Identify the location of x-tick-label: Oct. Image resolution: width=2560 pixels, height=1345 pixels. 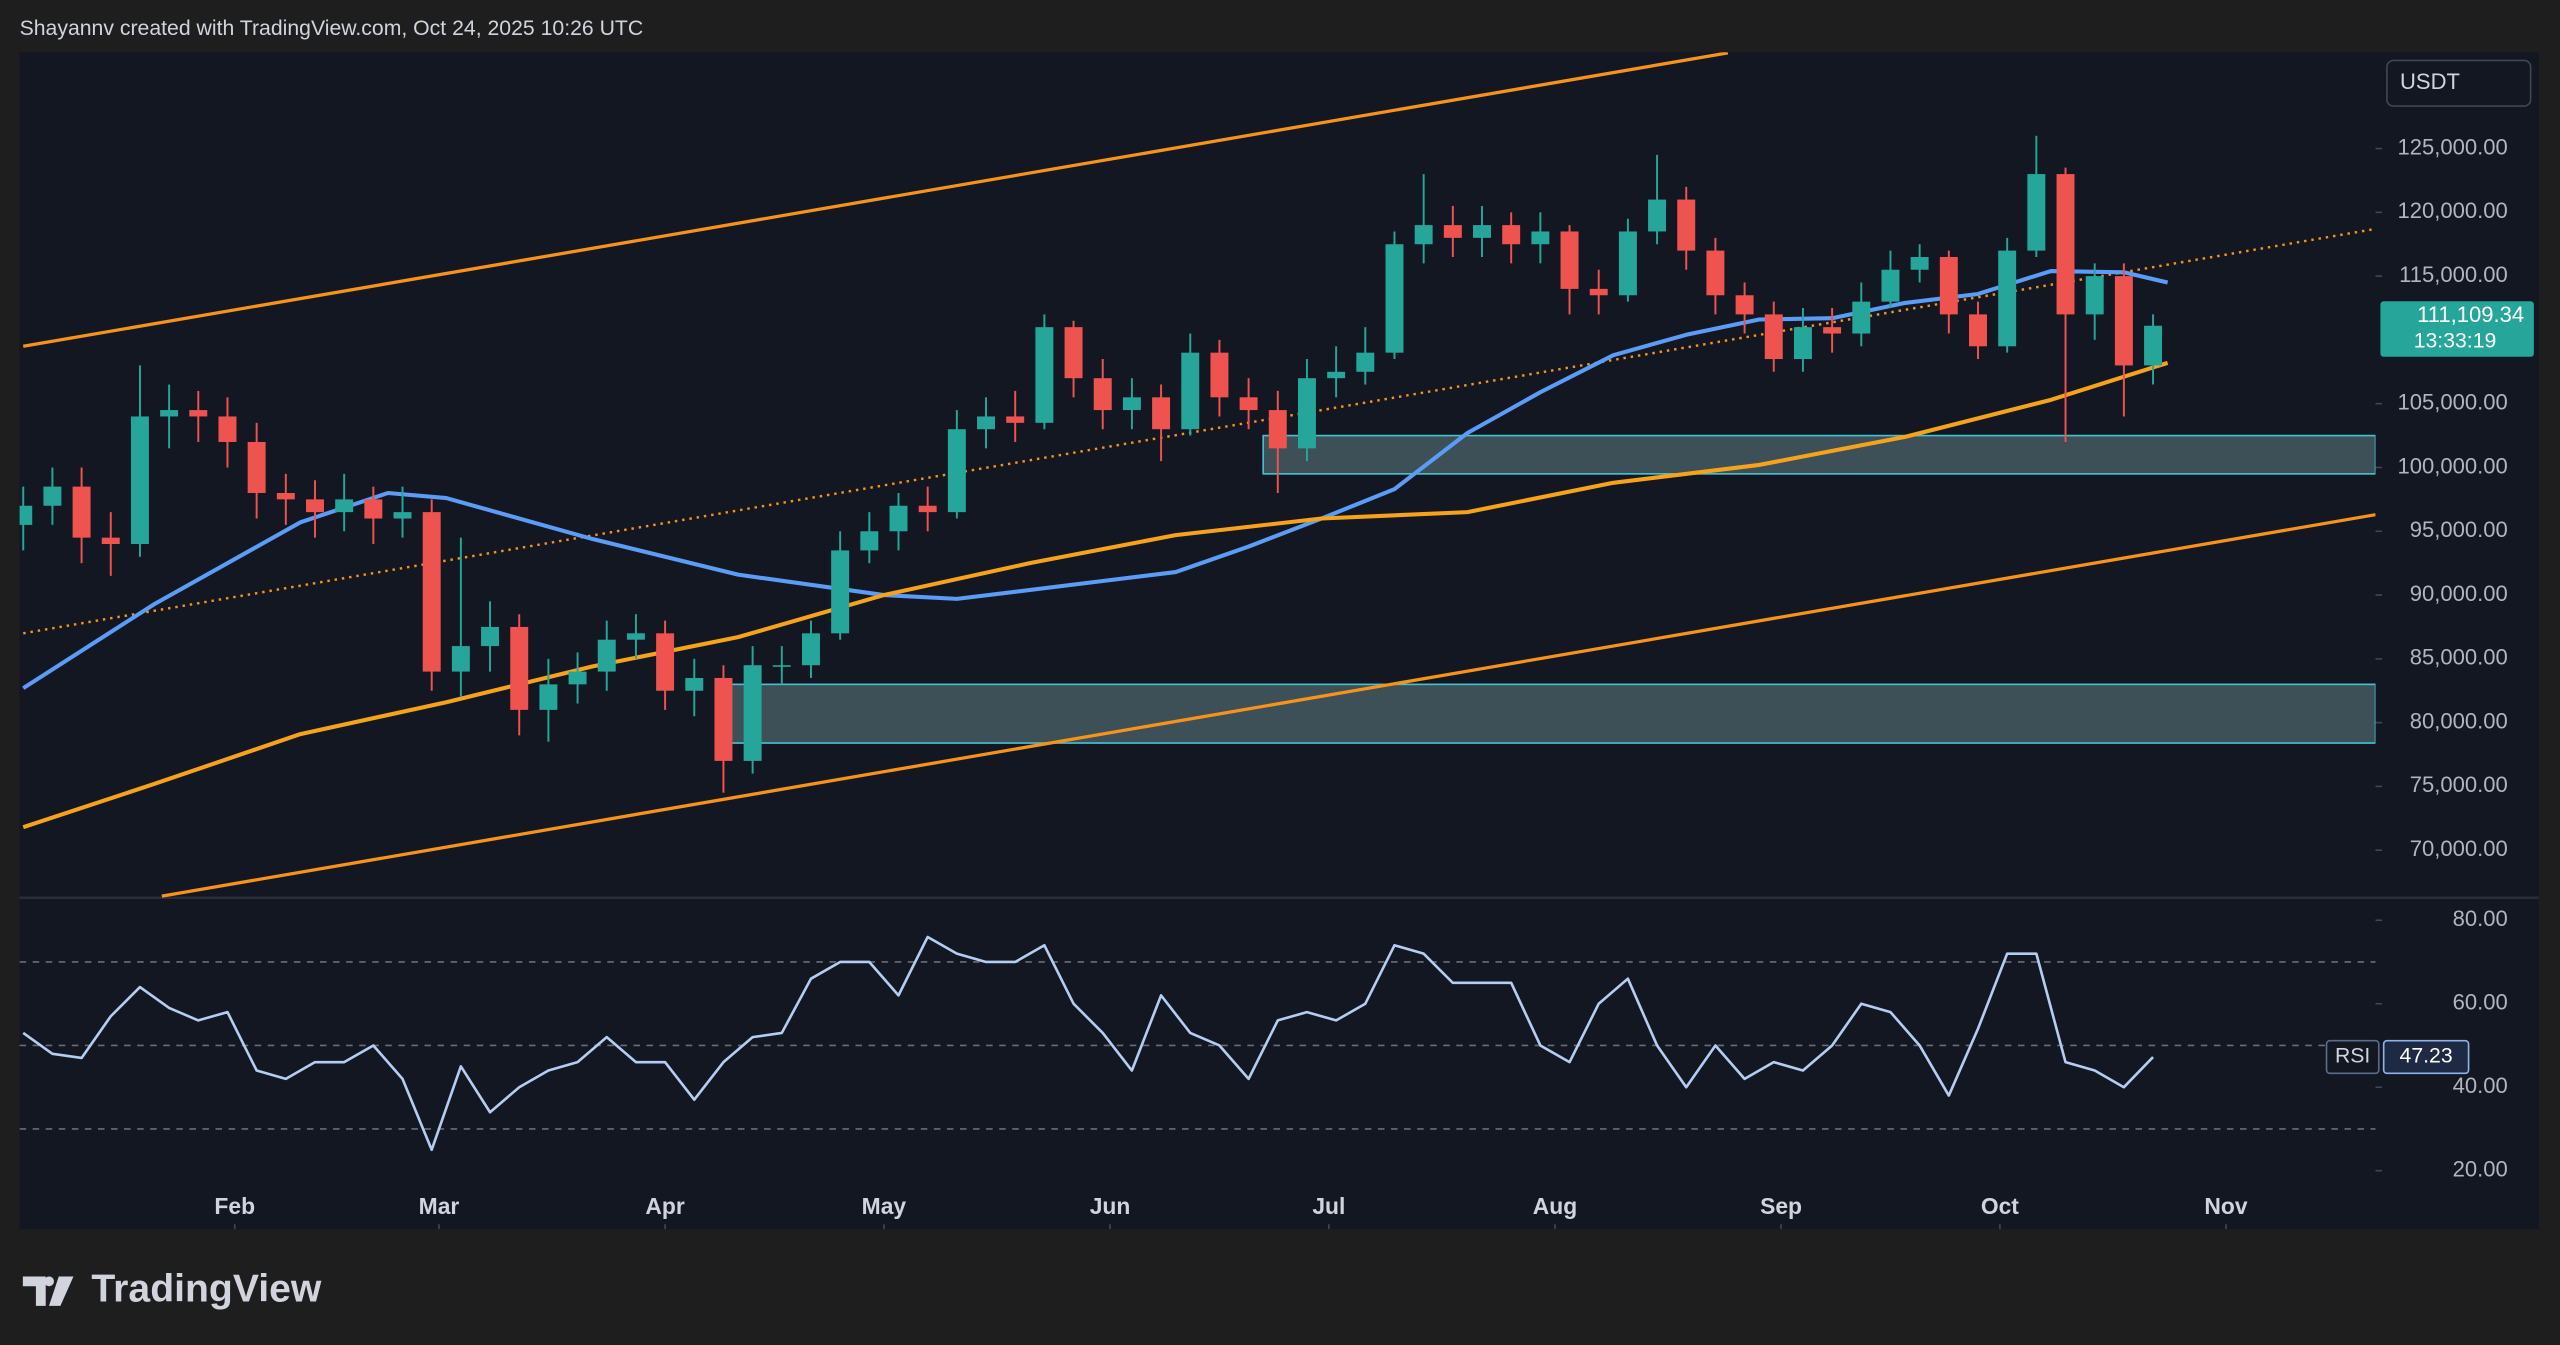
(2000, 1206).